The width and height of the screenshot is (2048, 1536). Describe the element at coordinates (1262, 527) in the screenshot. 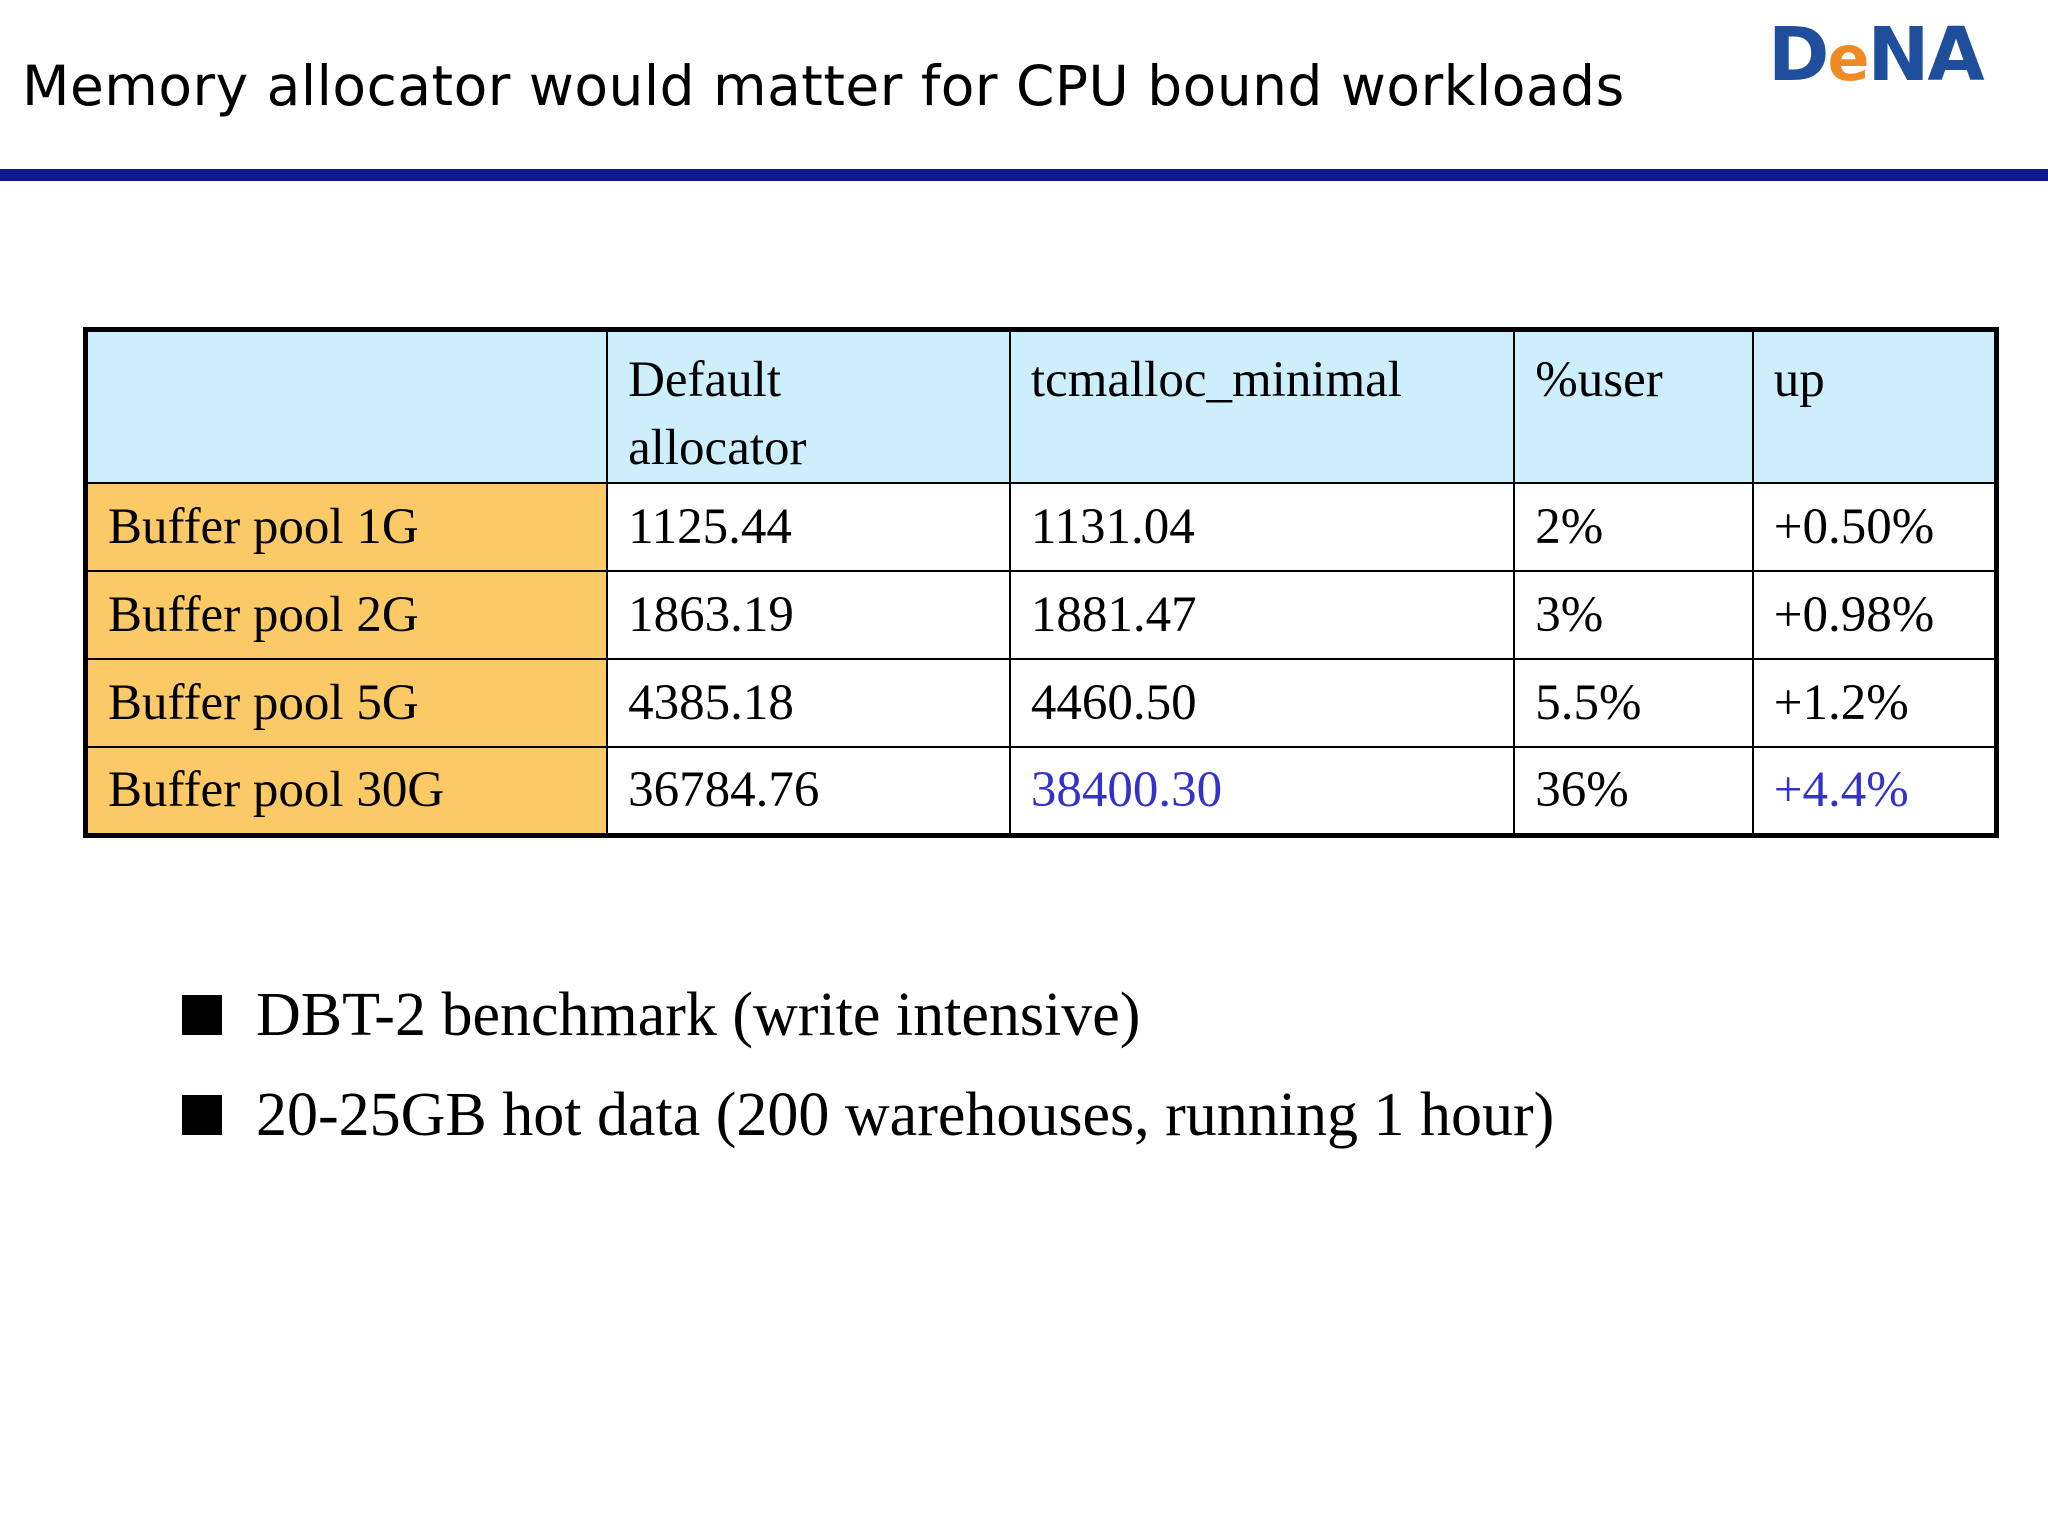

I see `cell-tcmalloc: 1131.04` at that location.